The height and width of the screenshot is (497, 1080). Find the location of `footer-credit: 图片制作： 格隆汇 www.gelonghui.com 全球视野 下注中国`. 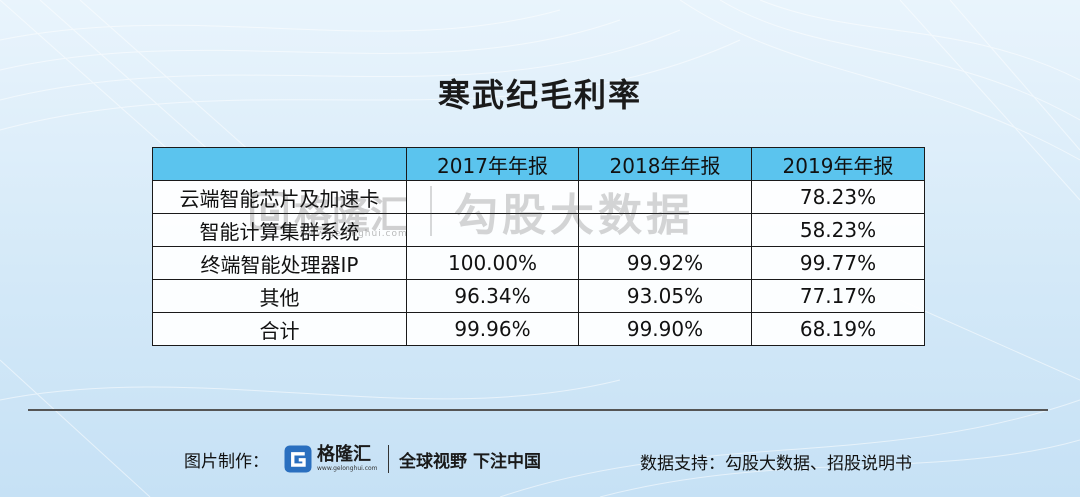

footer-credit: 图片制作： 格隆汇 www.gelonghui.com 全球视野 下注中国 is located at coordinates (362, 459).